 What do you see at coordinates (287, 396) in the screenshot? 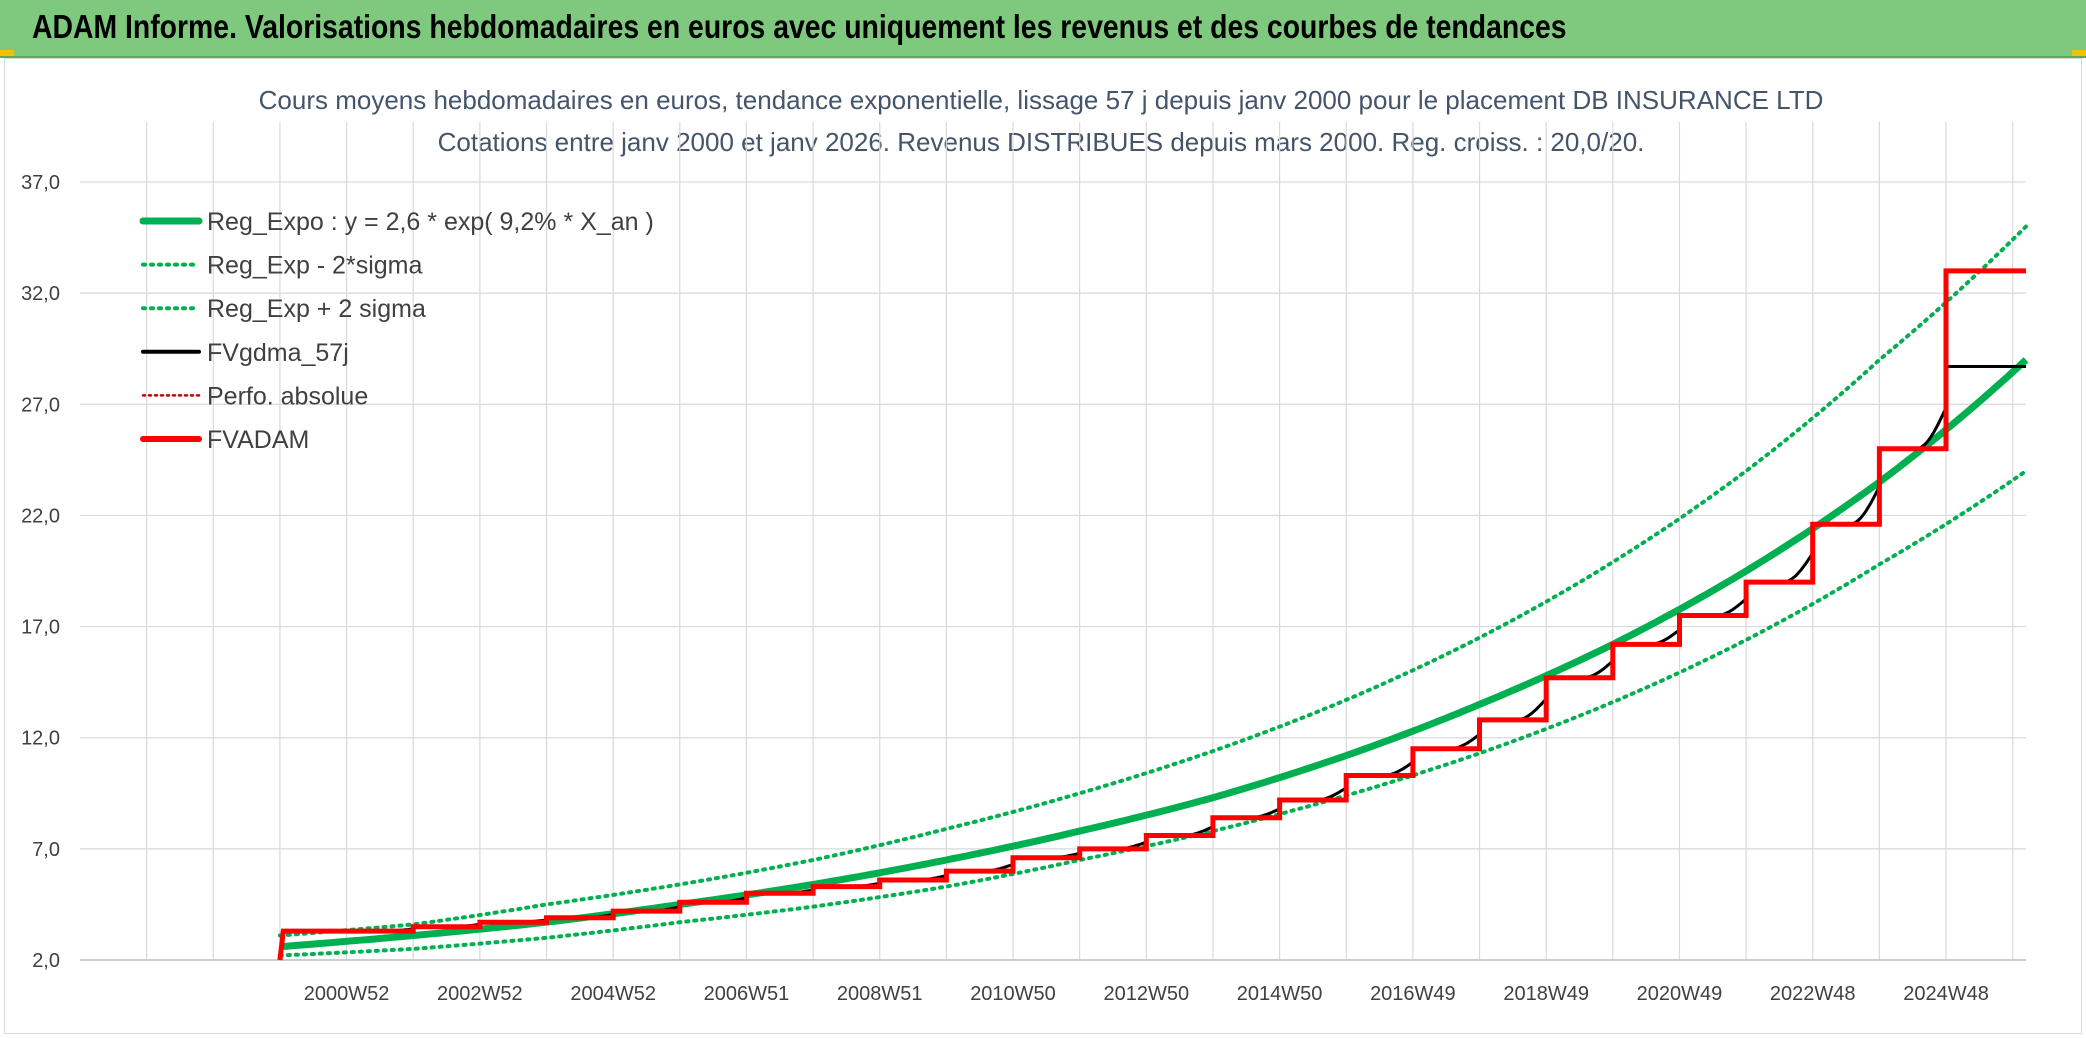
I see `legend-label: Perfo. absolue` at bounding box center [287, 396].